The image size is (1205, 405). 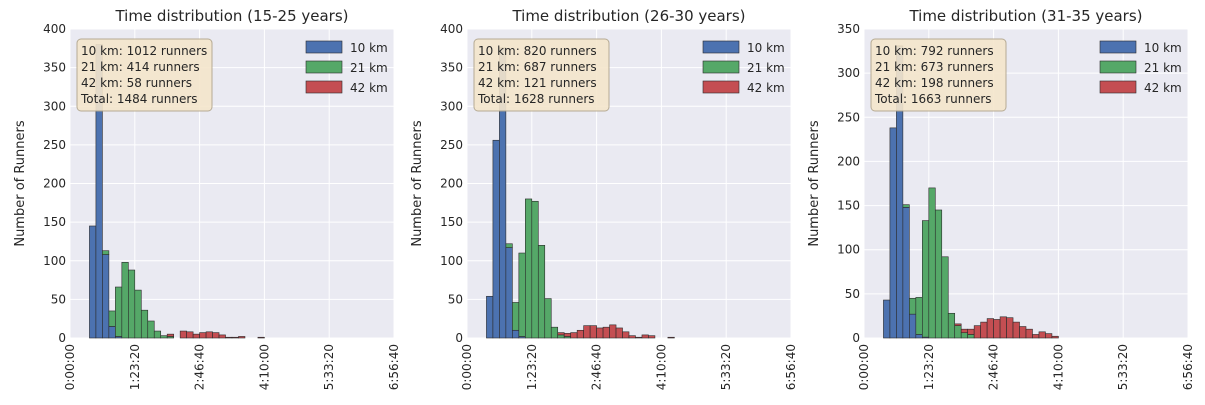 What do you see at coordinates (369, 48) in the screenshot?
I see `legend-label: 10 km` at bounding box center [369, 48].